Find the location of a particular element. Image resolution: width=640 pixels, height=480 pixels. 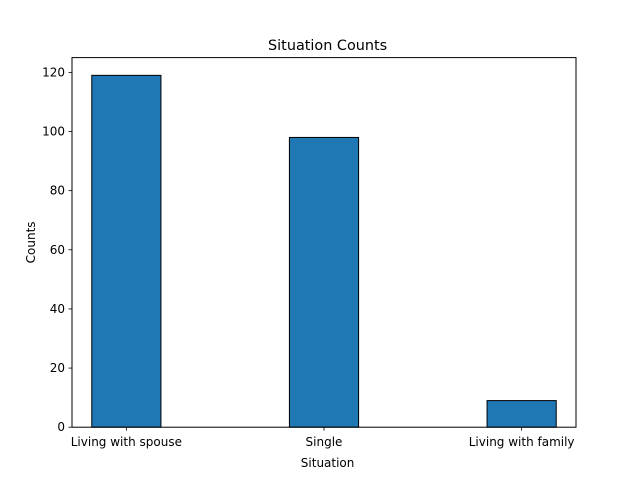

bar-single is located at coordinates (324, 282).